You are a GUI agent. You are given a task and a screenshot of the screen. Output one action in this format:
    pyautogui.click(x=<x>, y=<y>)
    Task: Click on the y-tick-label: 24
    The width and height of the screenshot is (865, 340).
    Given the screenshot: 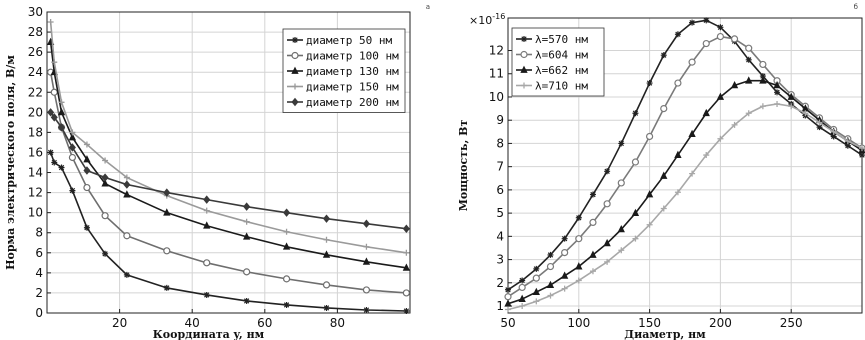 What is the action you would take?
    pyautogui.click(x=35, y=72)
    